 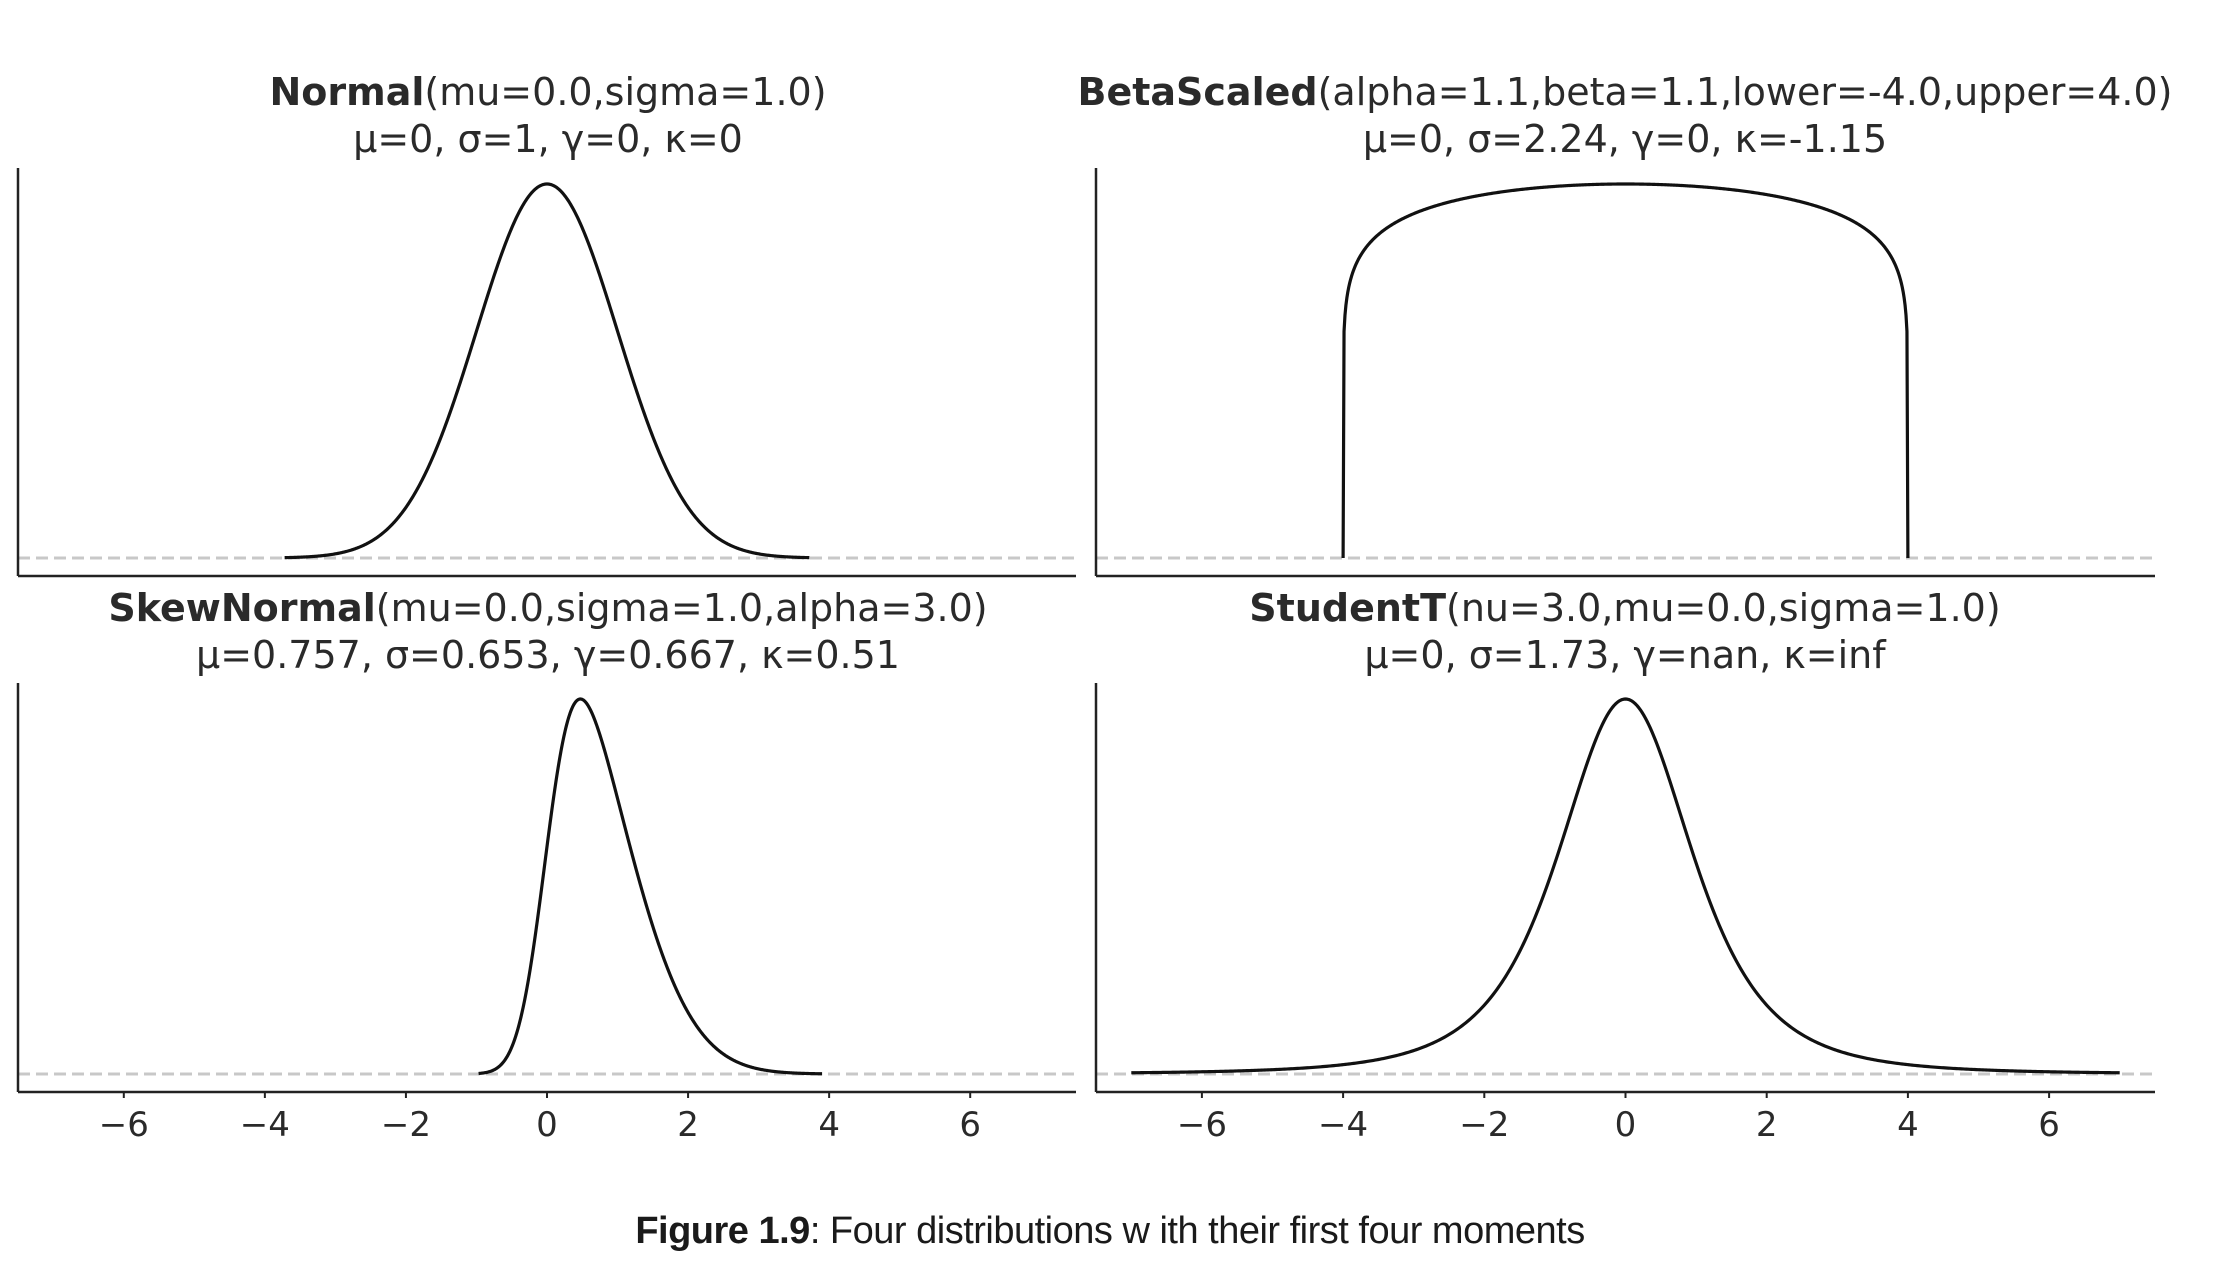 I want to click on subplot-title: SkewNormal(mu=0.0,sigma=1.0,alpha=3.0), so click(x=547, y=608).